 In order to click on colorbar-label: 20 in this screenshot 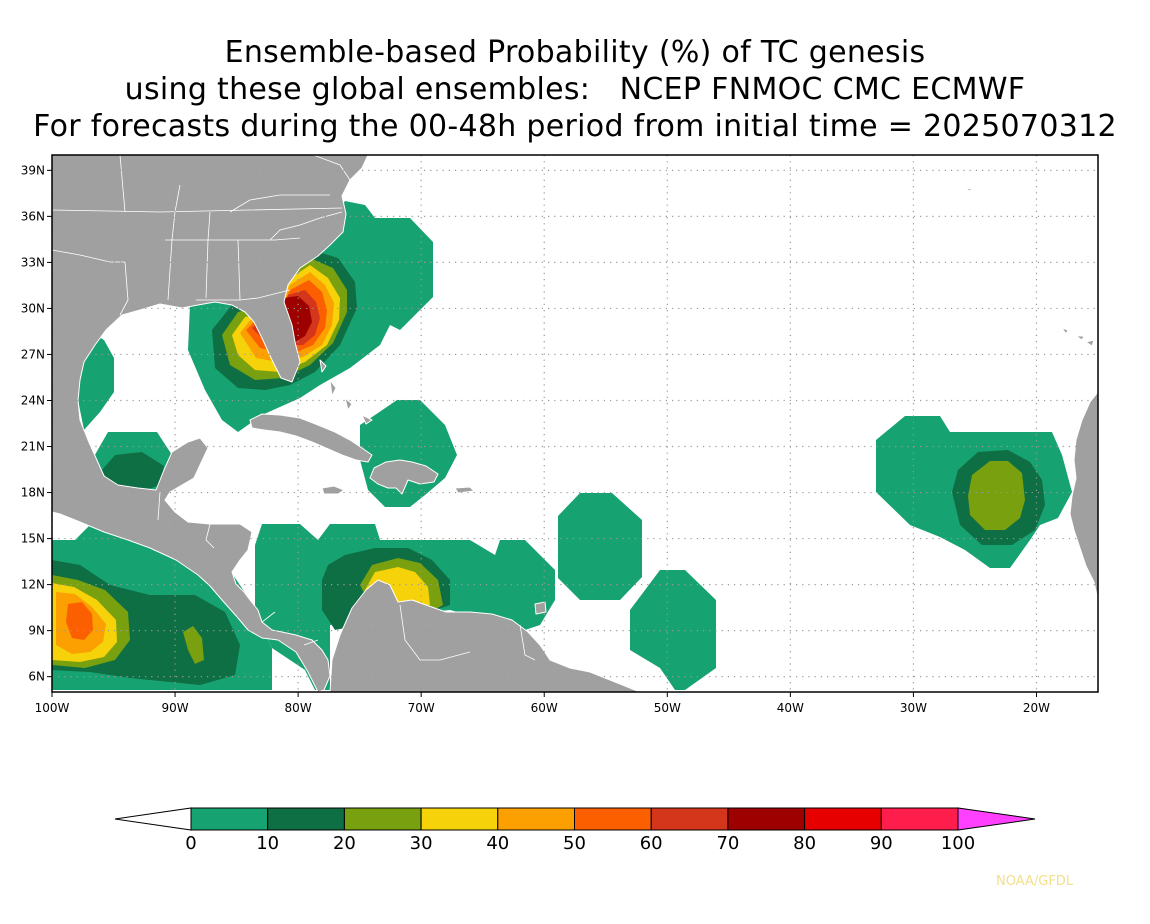, I will do `click(344, 843)`.